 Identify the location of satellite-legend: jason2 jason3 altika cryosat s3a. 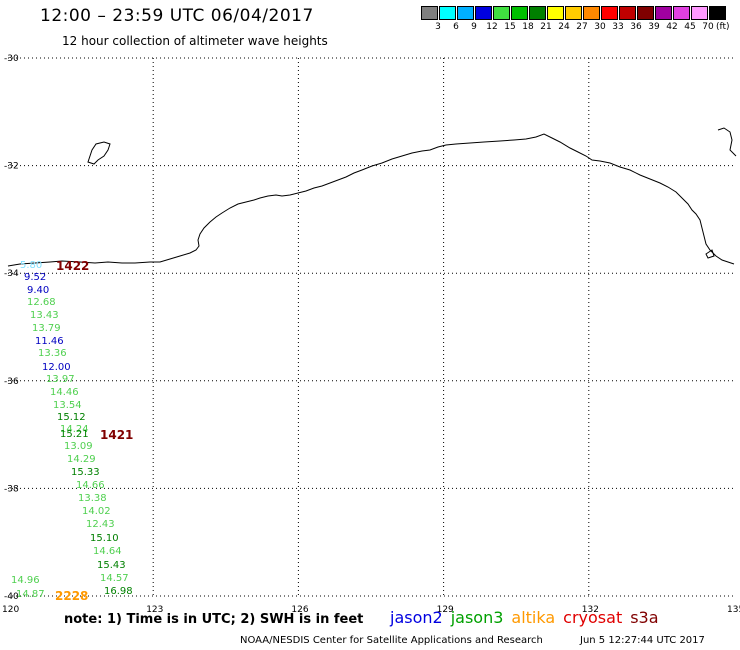
(528, 617).